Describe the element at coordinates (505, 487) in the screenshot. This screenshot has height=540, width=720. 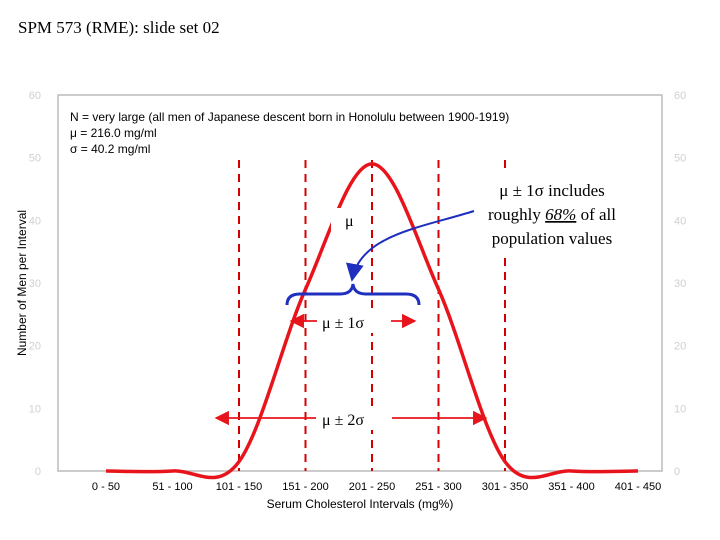
I see `x-tick-label: 301 - 350` at that location.